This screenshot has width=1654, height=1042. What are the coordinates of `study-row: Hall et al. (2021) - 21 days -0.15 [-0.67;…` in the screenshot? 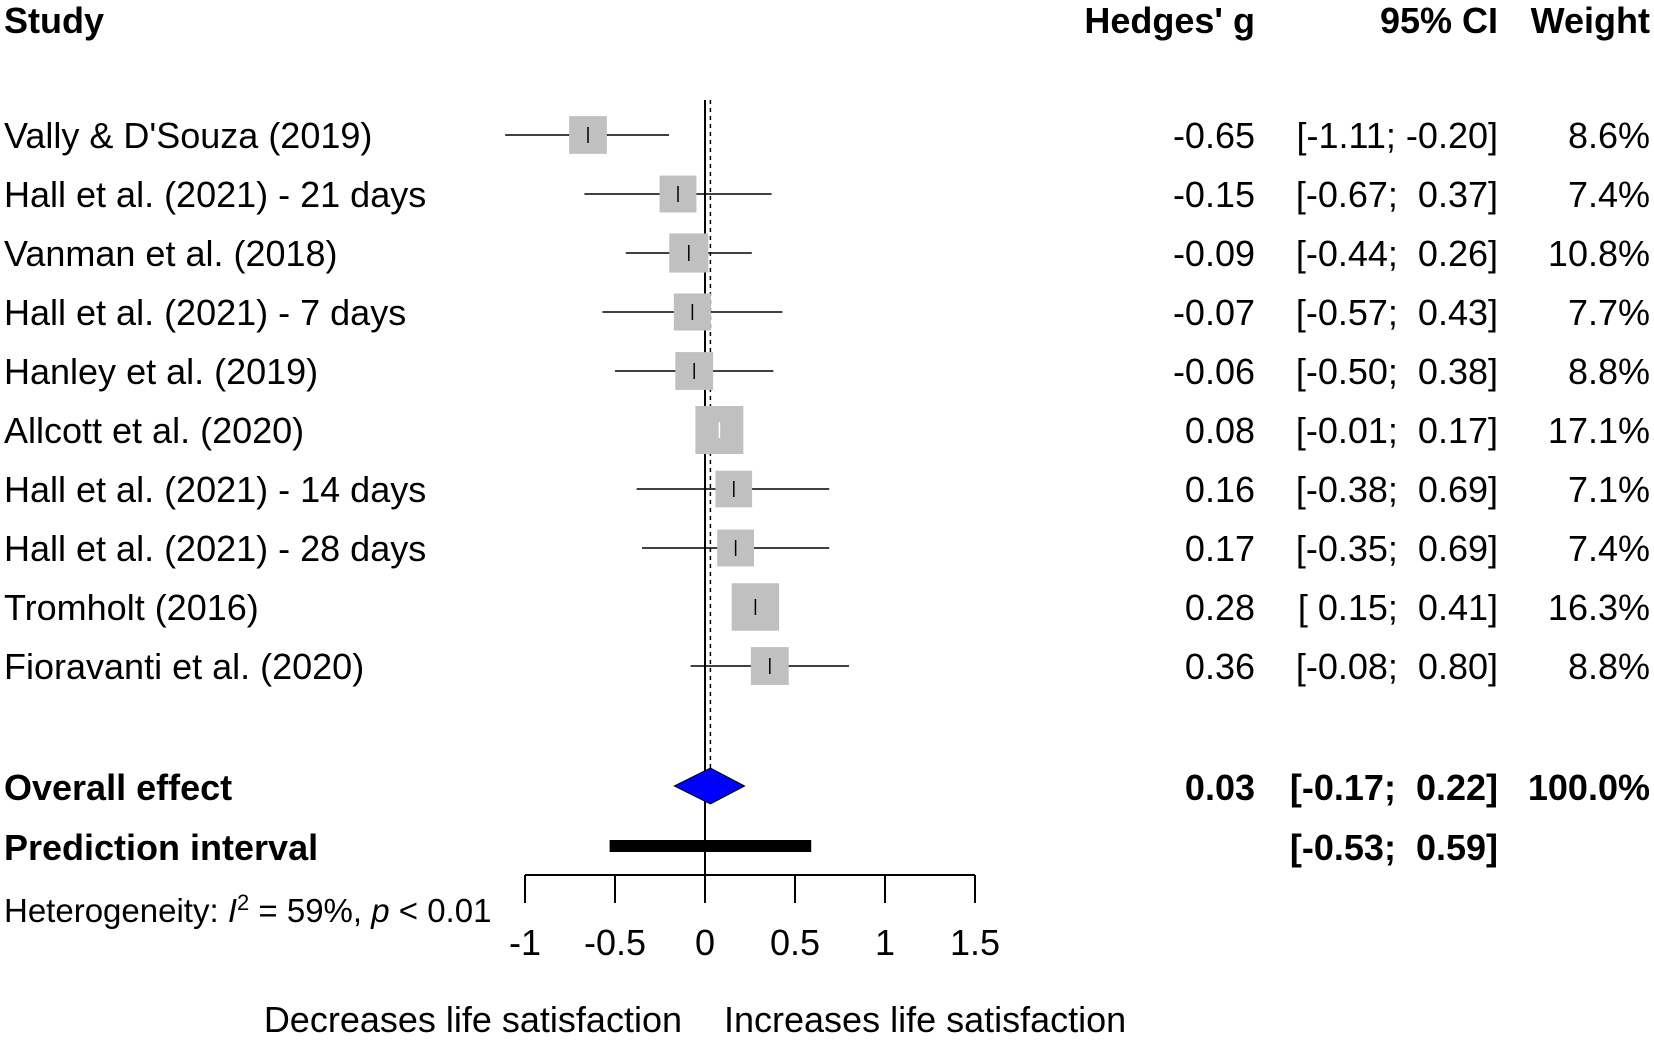 It's located at (827, 194).